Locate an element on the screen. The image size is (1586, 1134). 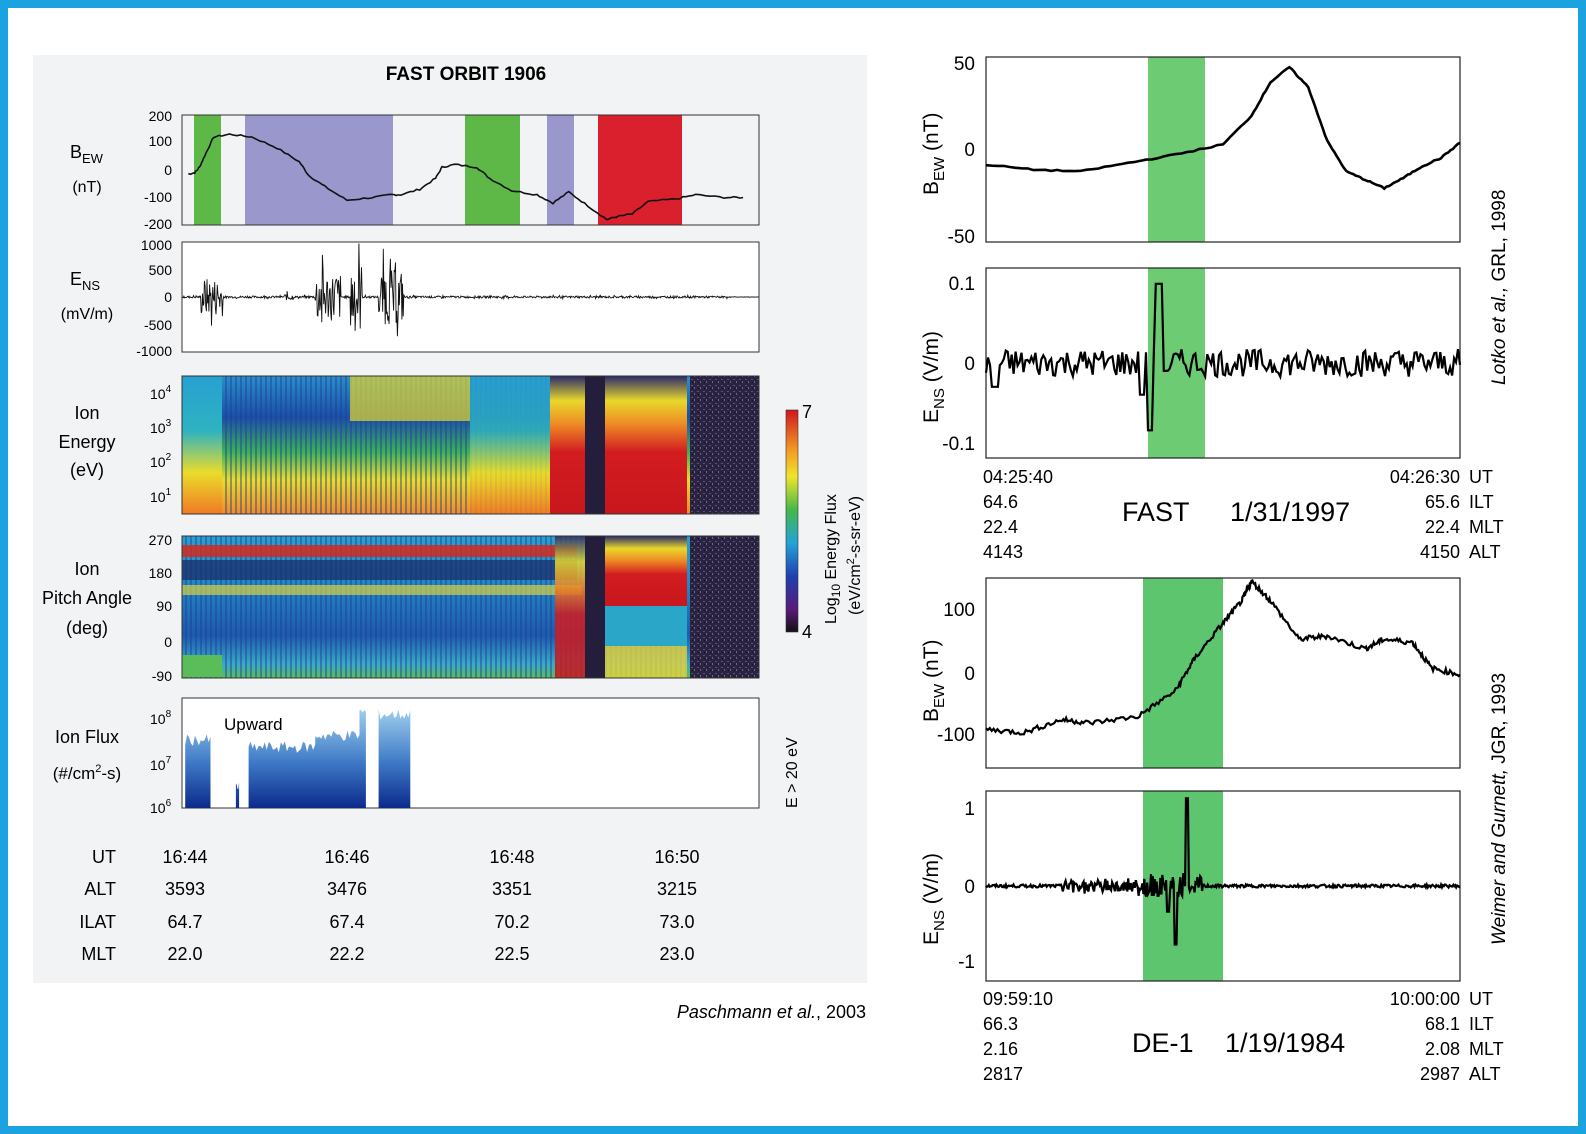
energy-gap is located at coordinates (595, 445).